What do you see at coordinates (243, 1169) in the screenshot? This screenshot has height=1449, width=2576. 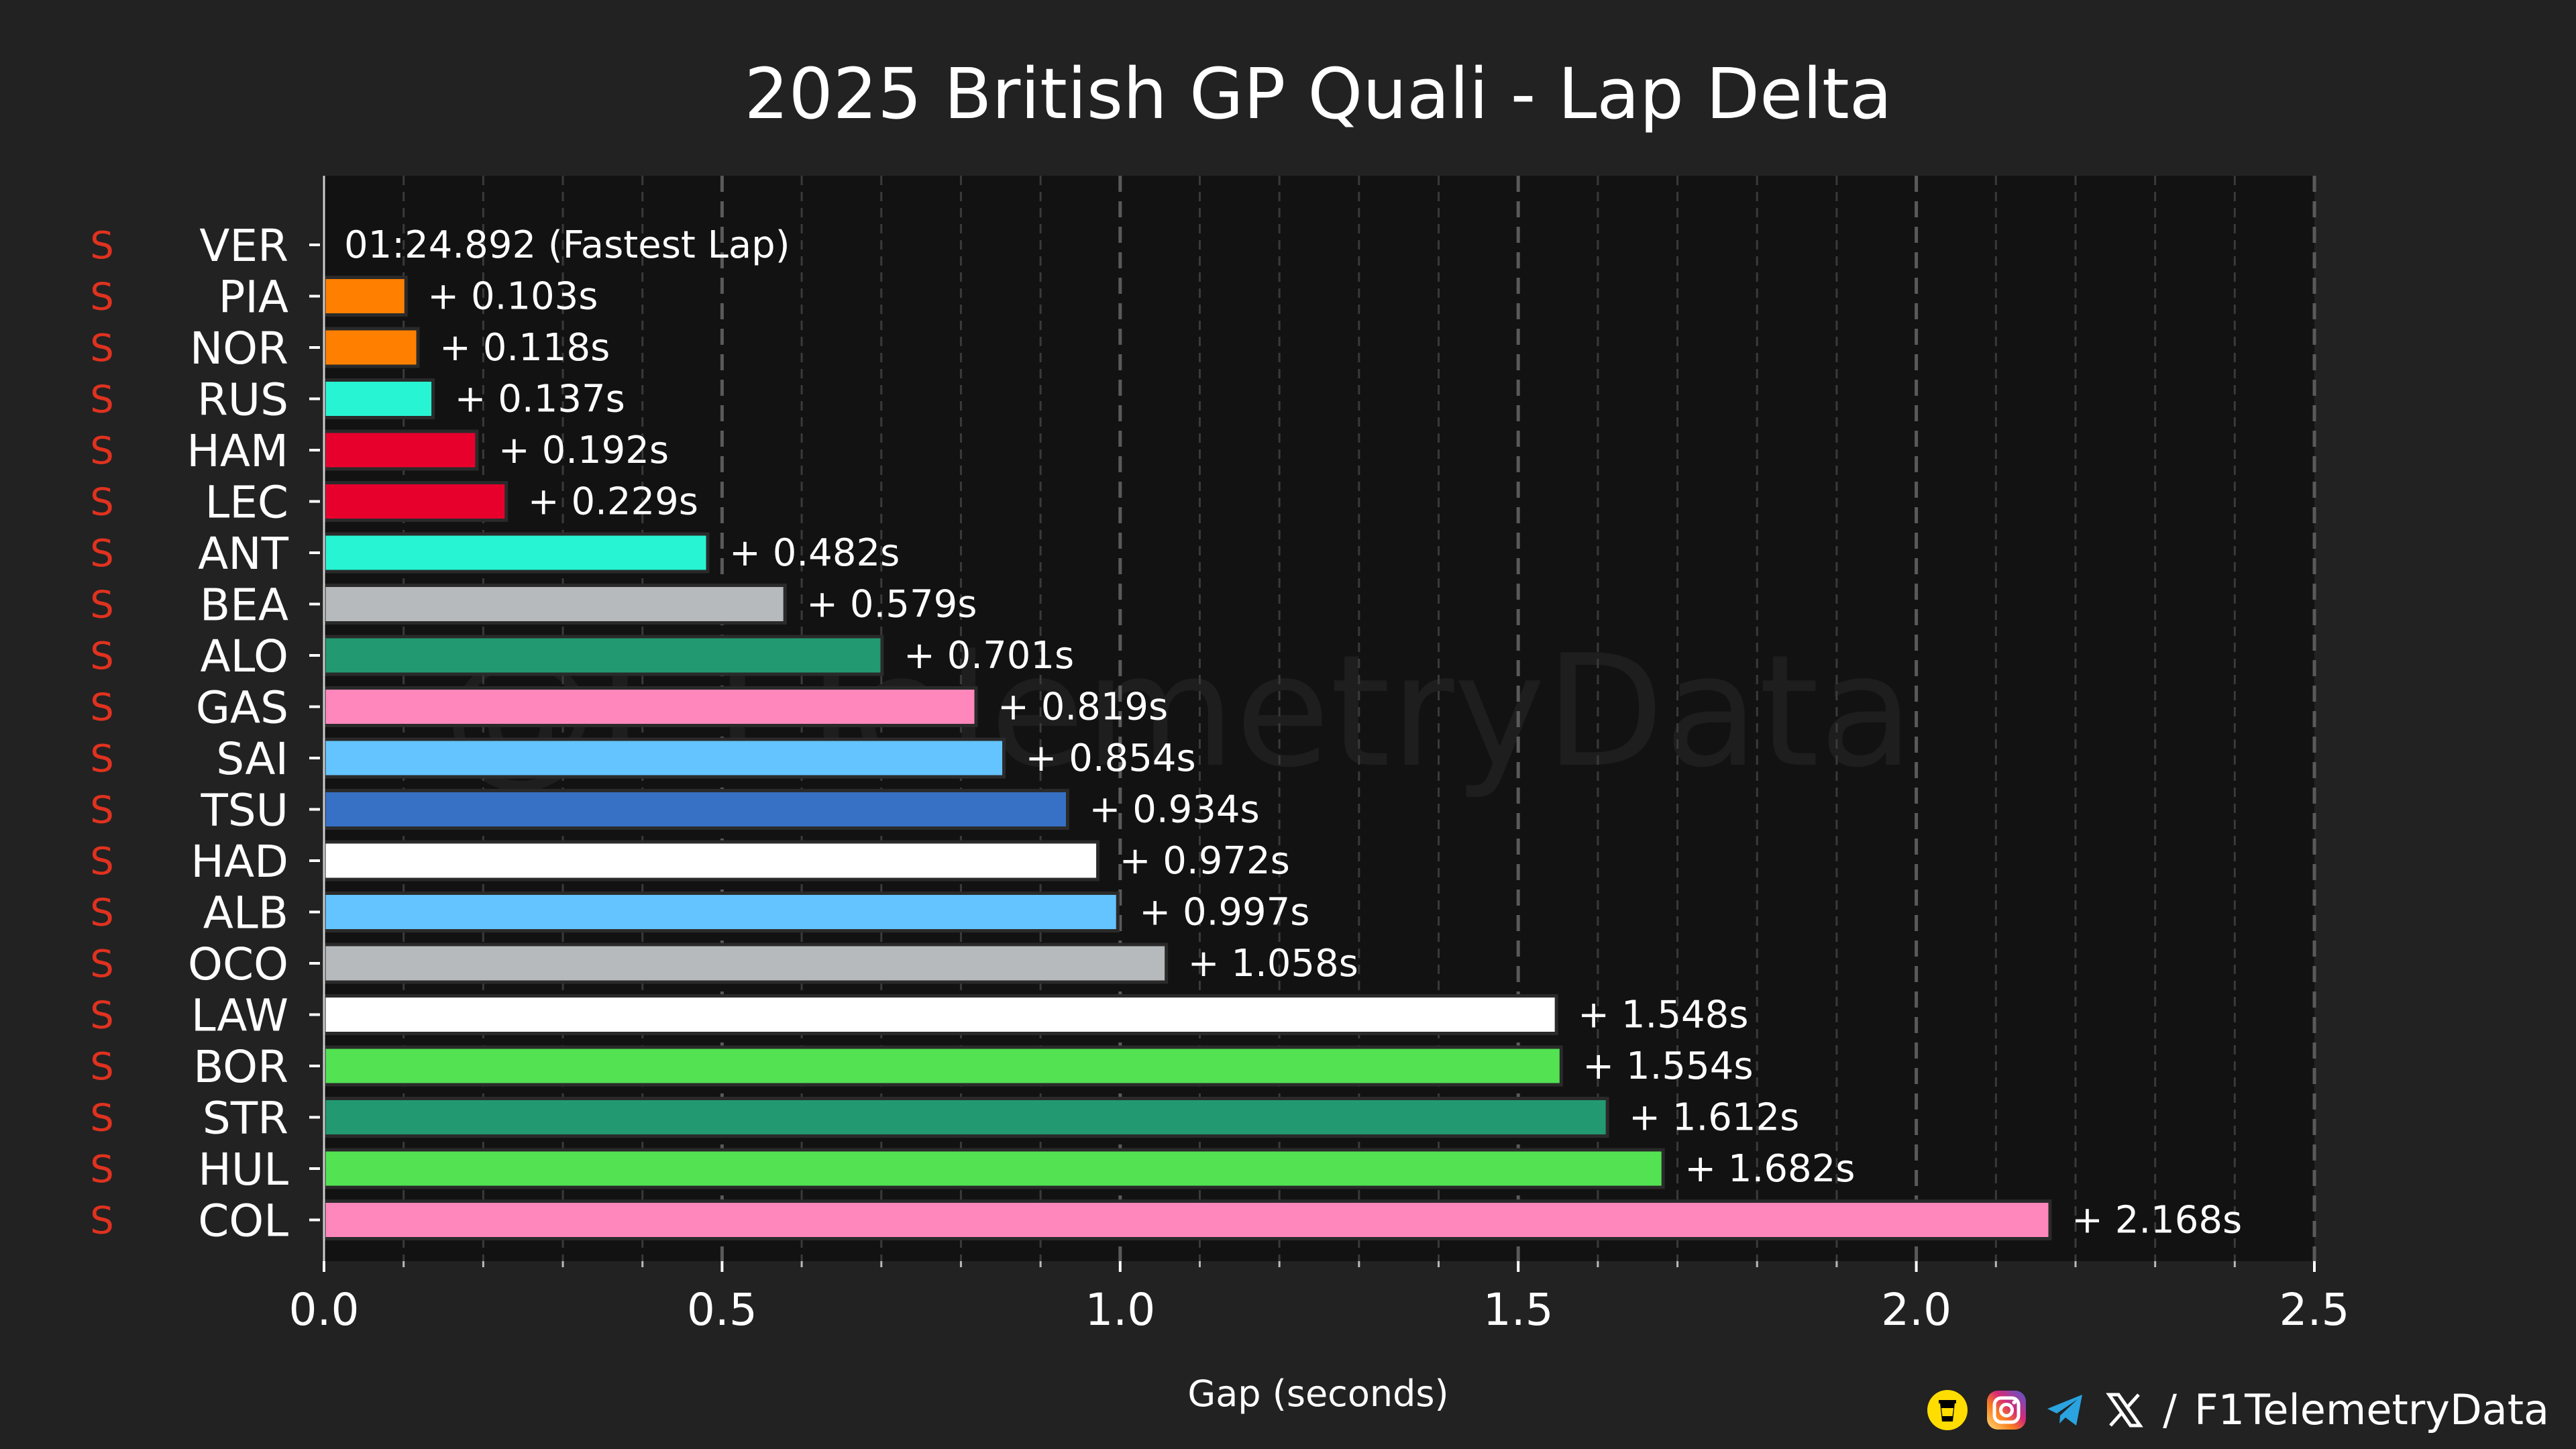 I see `driver-label: HUL` at bounding box center [243, 1169].